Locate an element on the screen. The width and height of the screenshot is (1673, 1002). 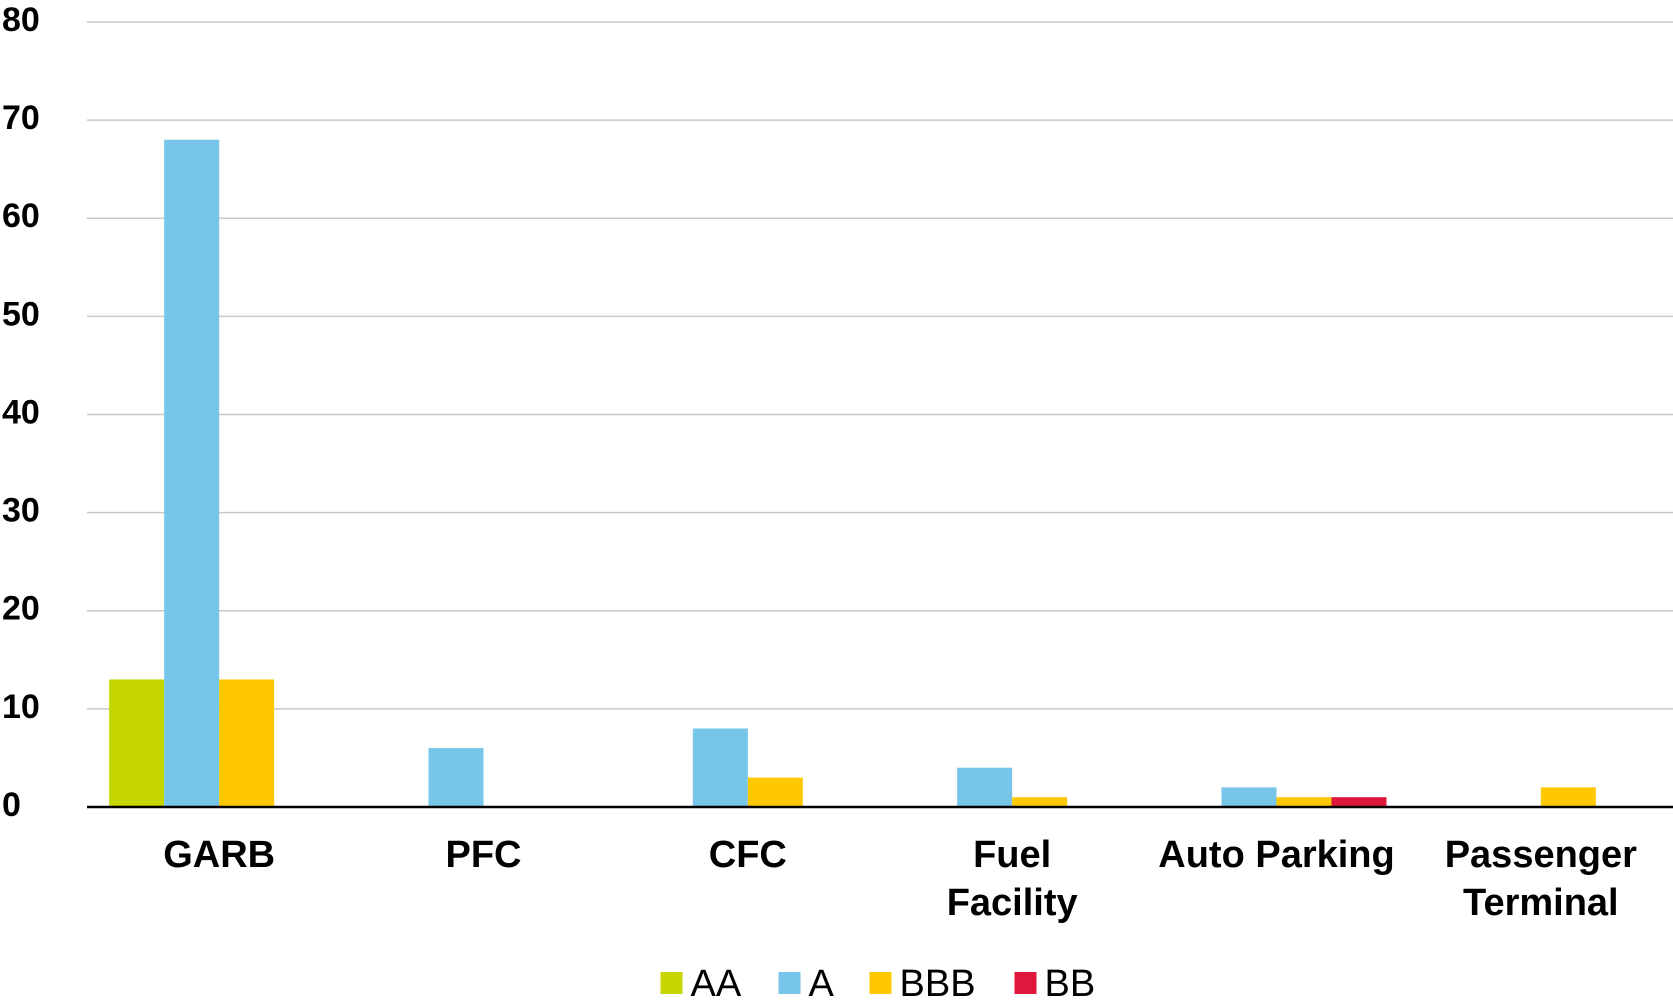
y-tick-label: 20 is located at coordinates (21, 609).